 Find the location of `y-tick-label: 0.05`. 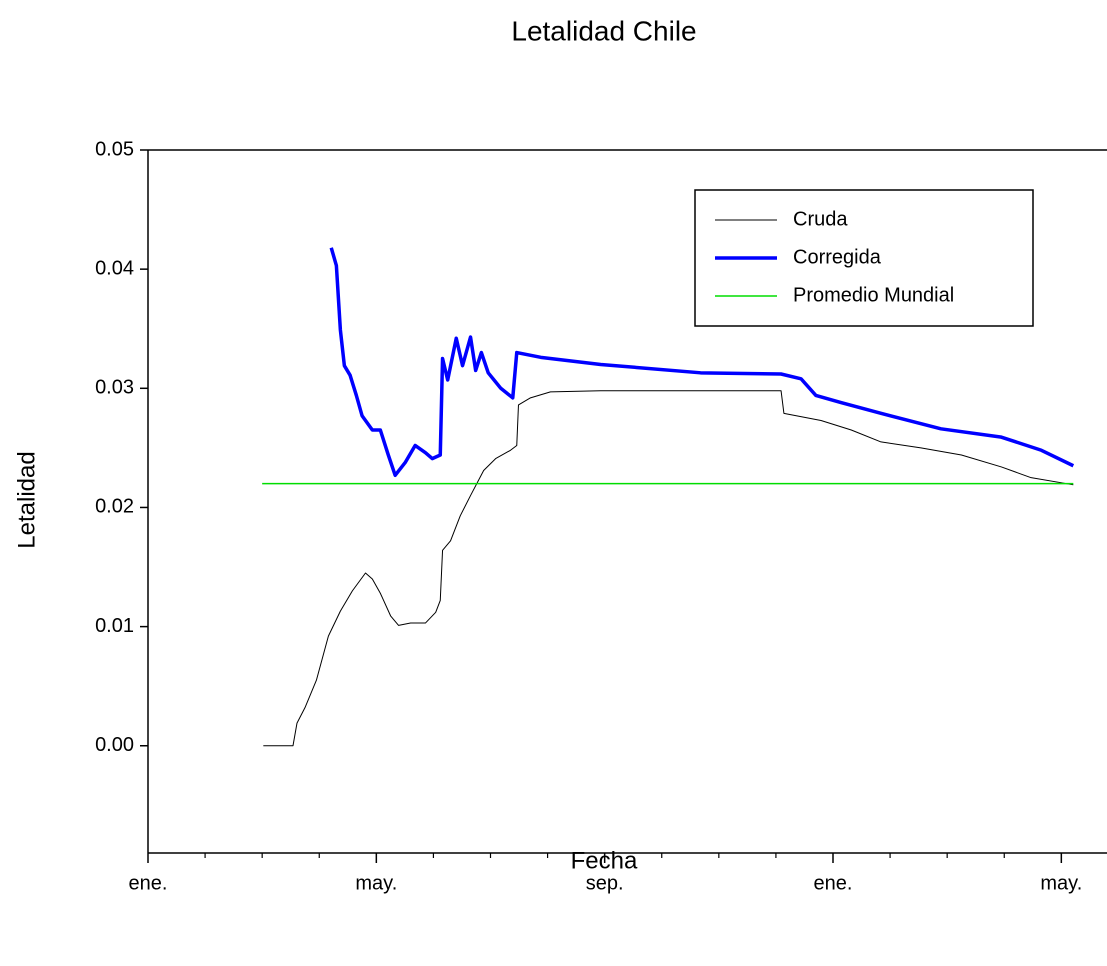

y-tick-label: 0.05 is located at coordinates (114, 149).